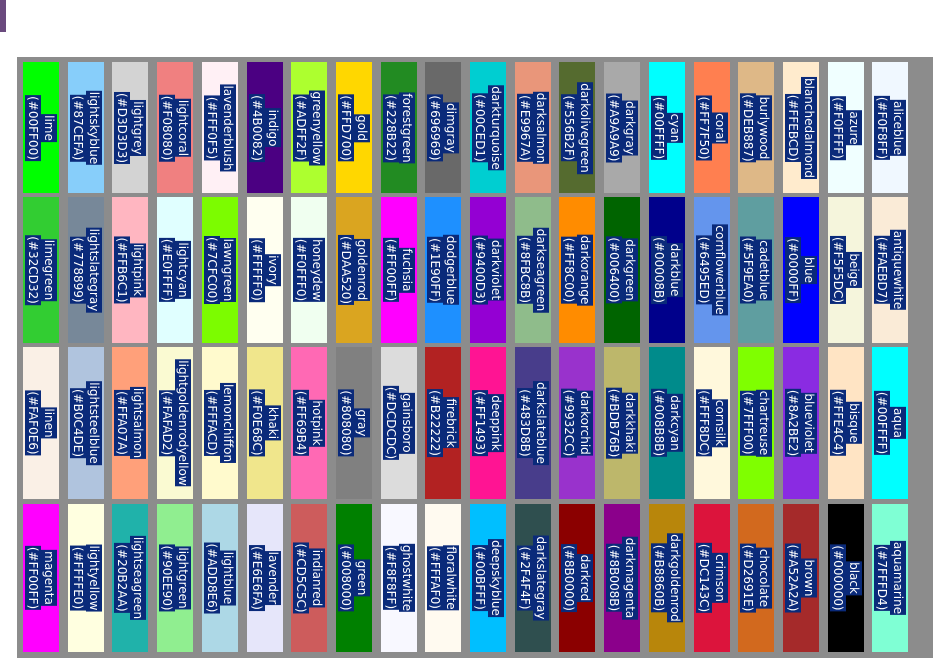 The image size is (934, 659). What do you see at coordinates (622, 127) in the screenshot?
I see `swatch-label: darkgray (#A9A9A9)` at bounding box center [622, 127].